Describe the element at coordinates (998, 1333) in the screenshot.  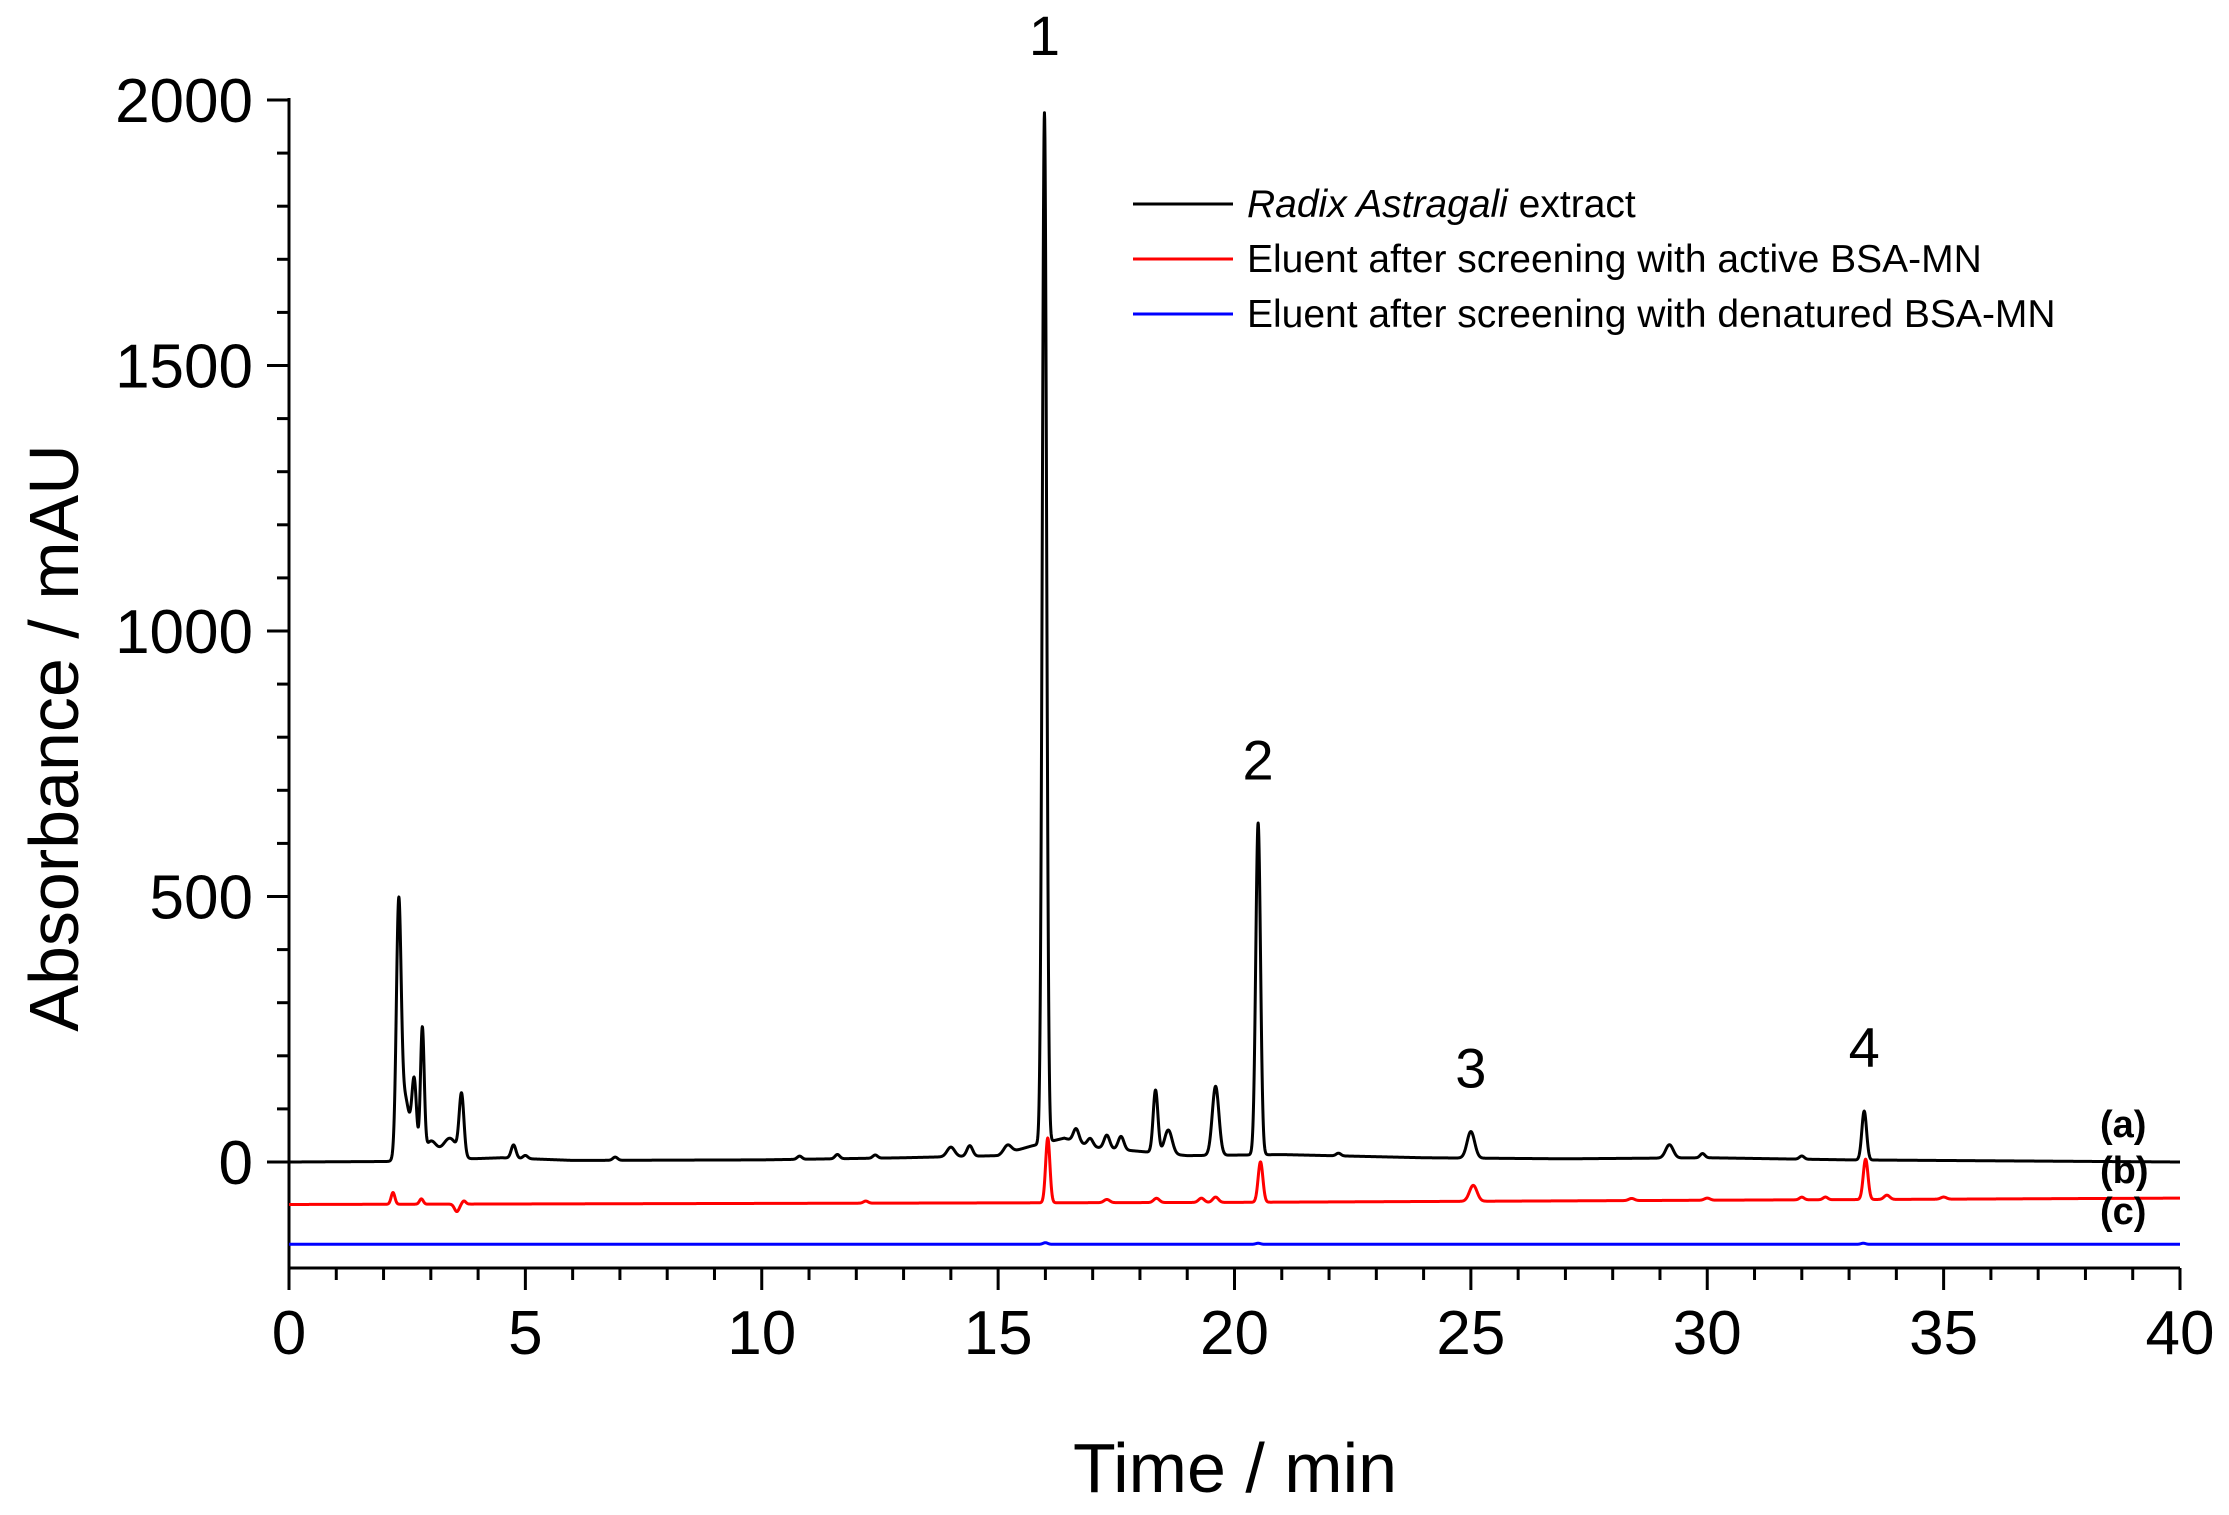
I see `x-tick-label: 15` at that location.